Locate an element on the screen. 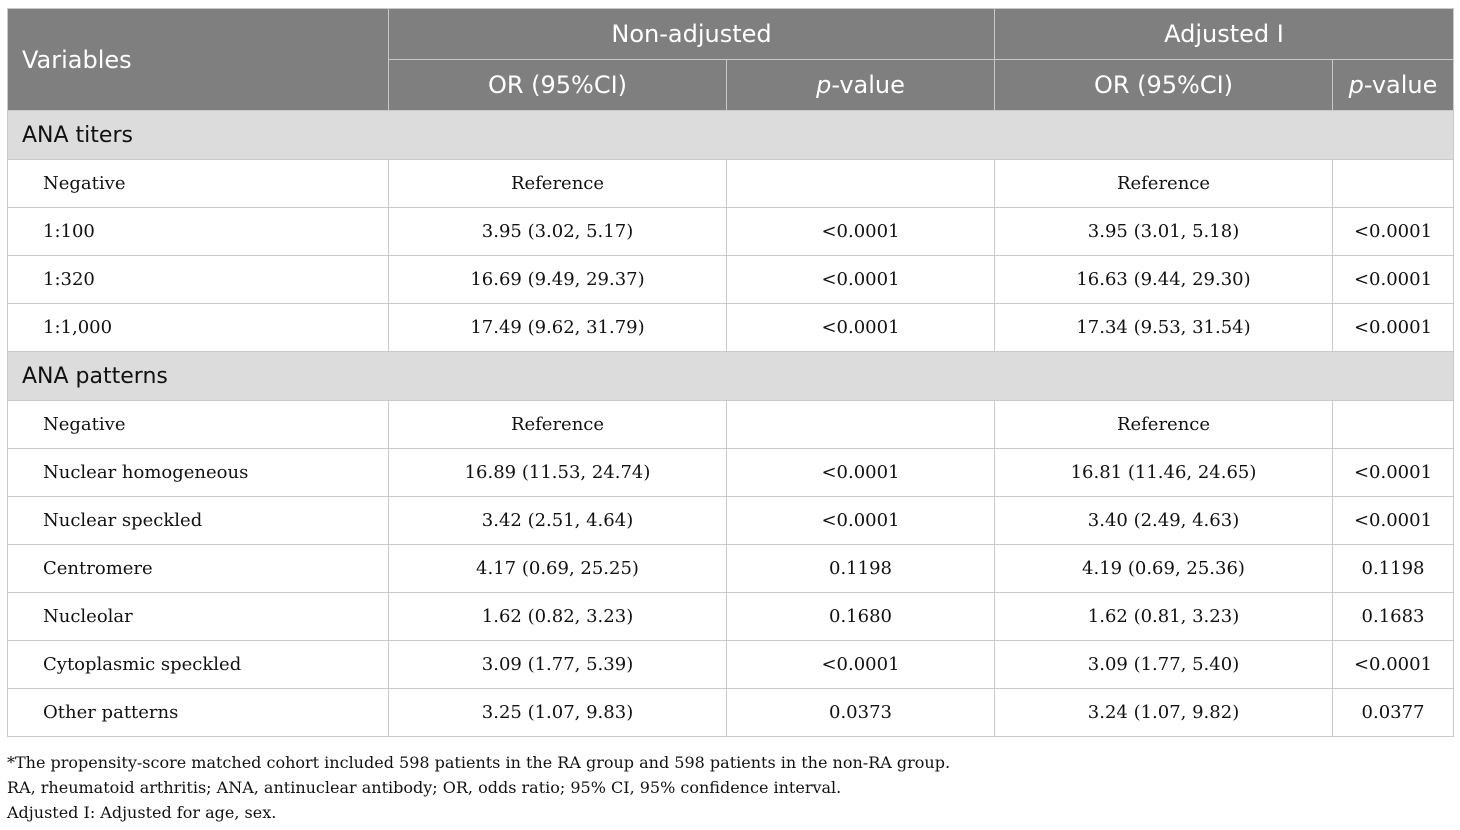 This screenshot has width=1460, height=830. or-adjusted-cell: 4.19 (0.69, 25.36) is located at coordinates (1163, 568).